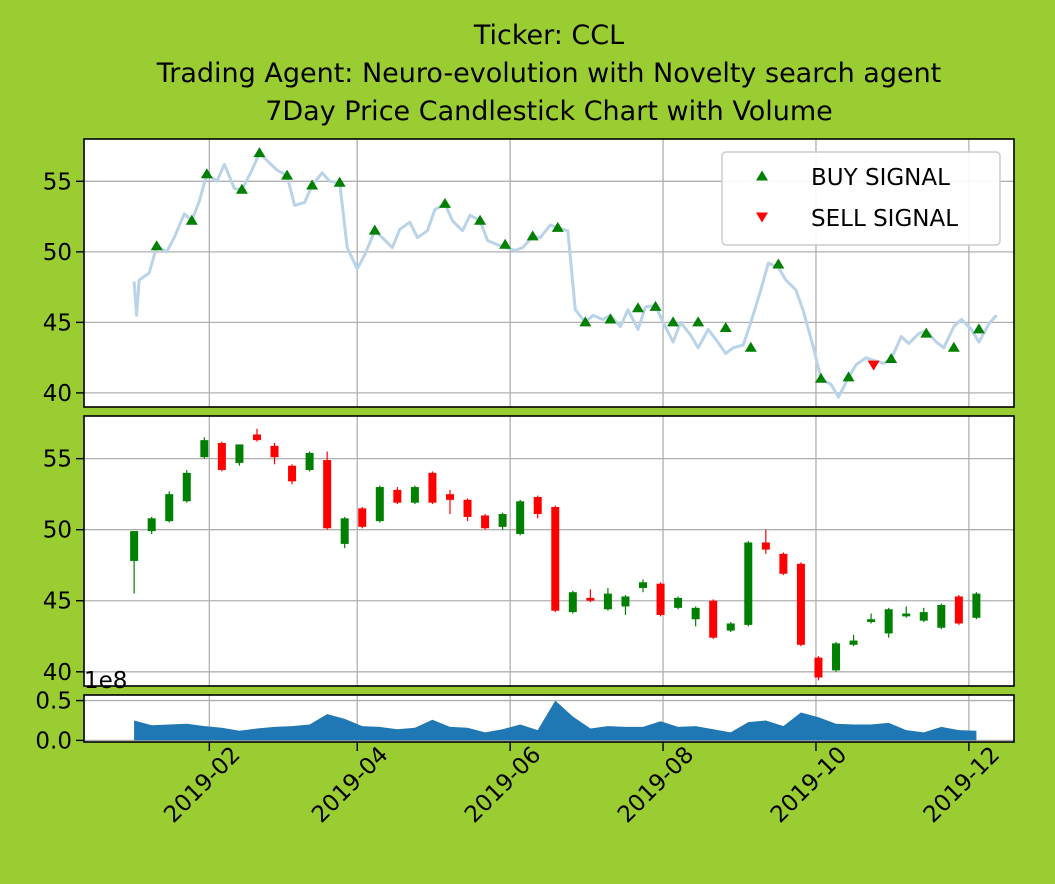  What do you see at coordinates (873, 365) in the screenshot?
I see `sell-signal-marker` at bounding box center [873, 365].